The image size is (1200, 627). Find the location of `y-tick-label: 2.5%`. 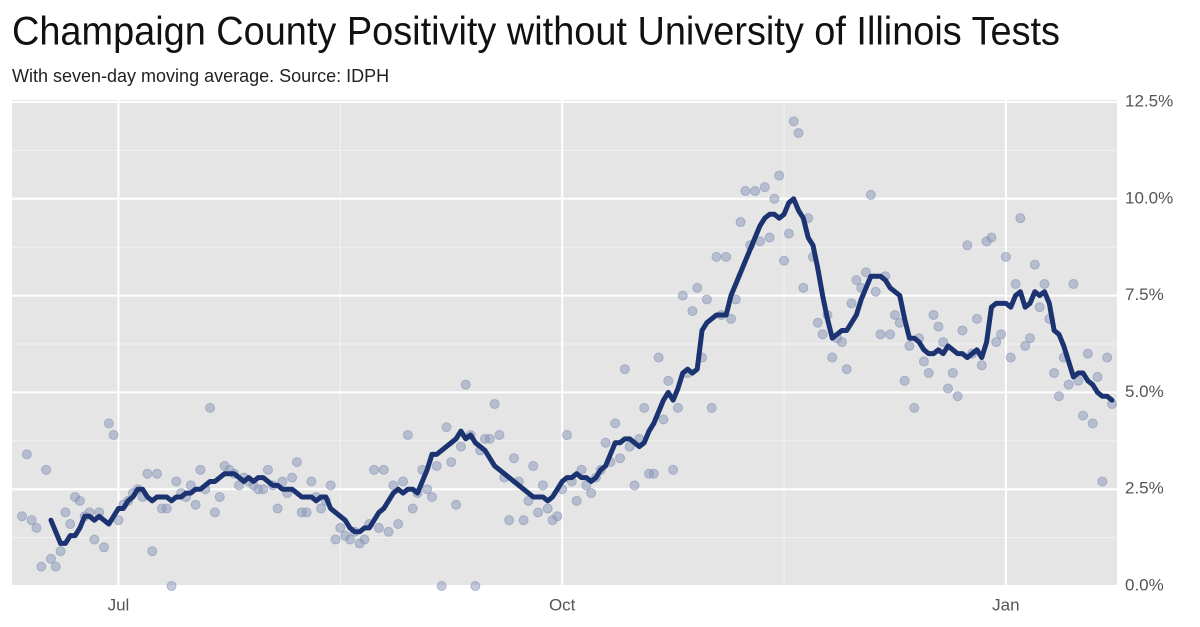

y-tick-label: 2.5% is located at coordinates (1144, 488).